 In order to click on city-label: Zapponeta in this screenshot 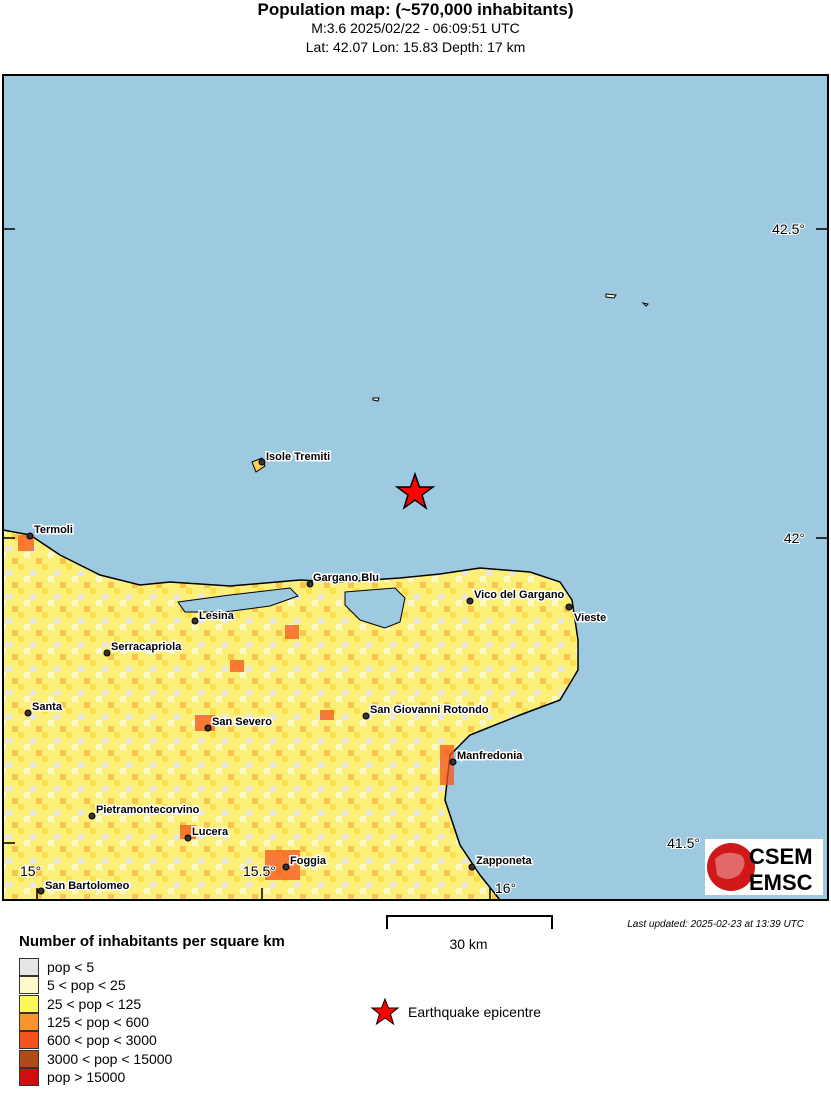, I will do `click(504, 861)`.